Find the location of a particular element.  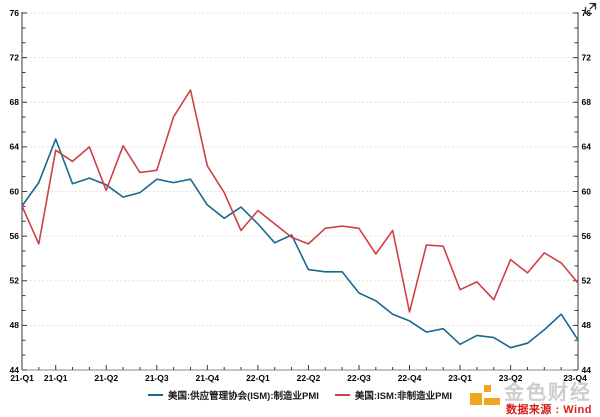

y-tick-label-right: 64 is located at coordinates (587, 147).